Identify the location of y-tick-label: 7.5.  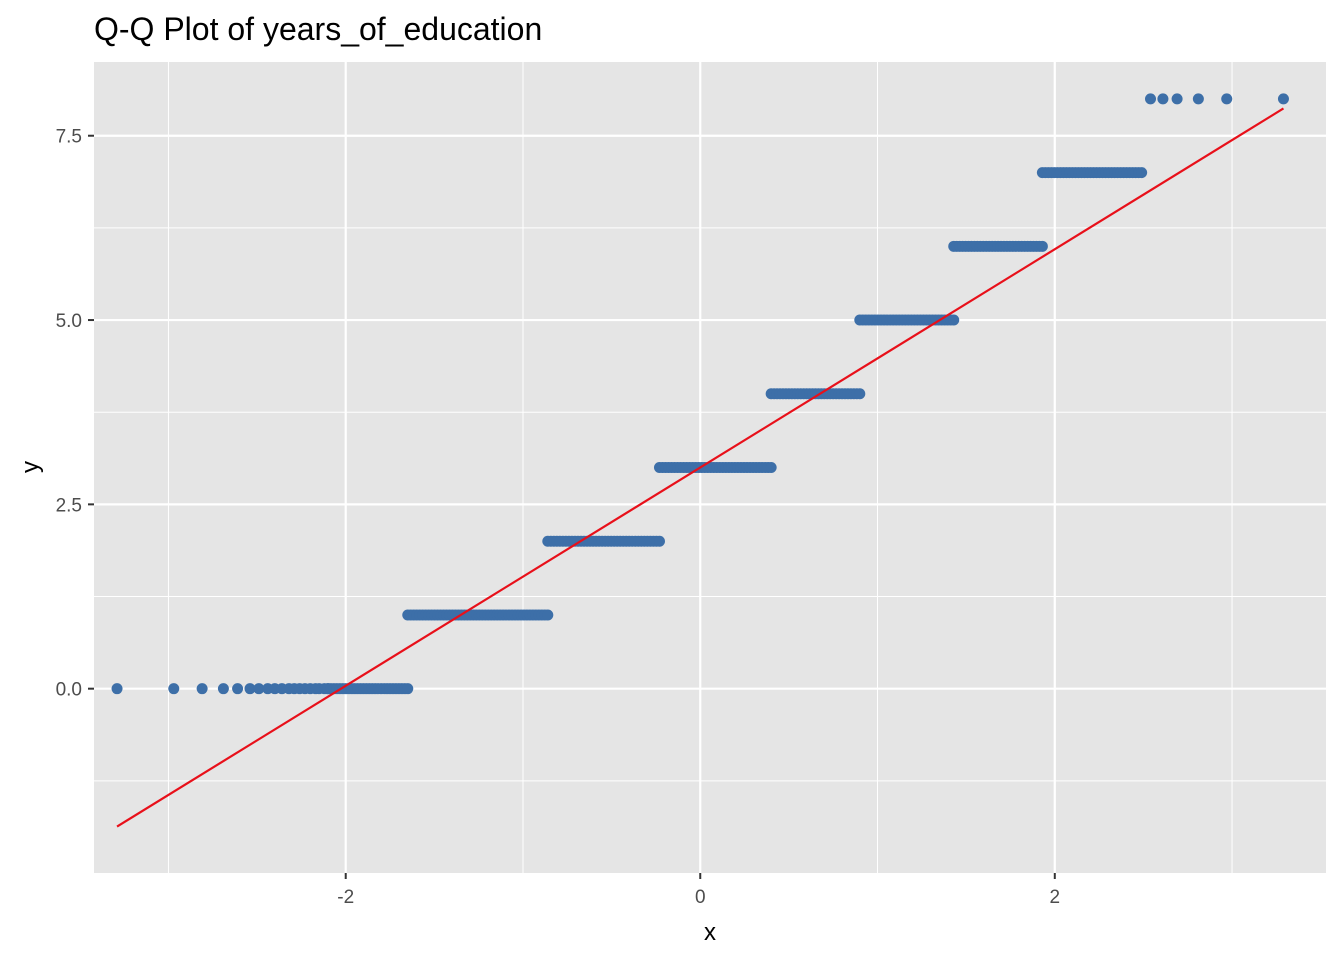
(69, 137).